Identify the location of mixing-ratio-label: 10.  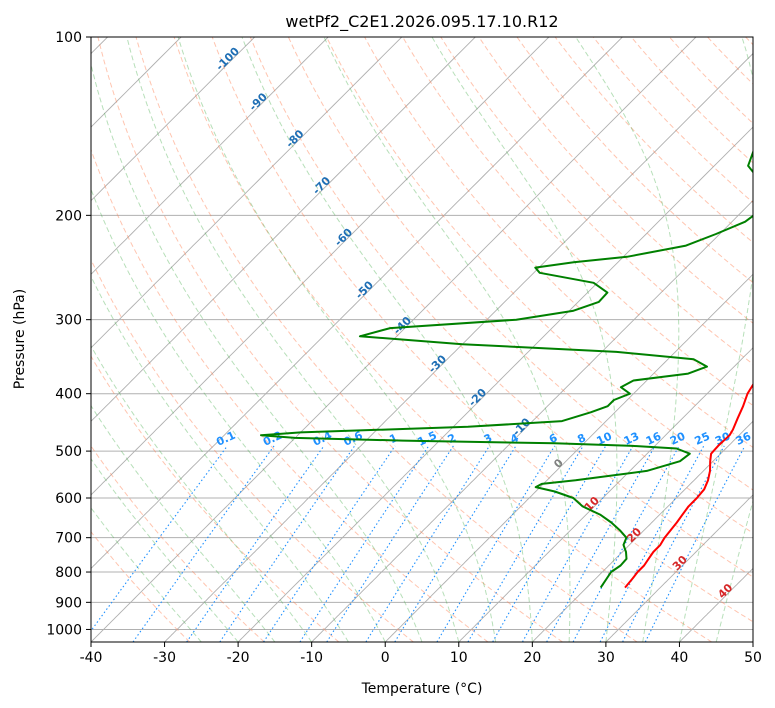
(605, 438).